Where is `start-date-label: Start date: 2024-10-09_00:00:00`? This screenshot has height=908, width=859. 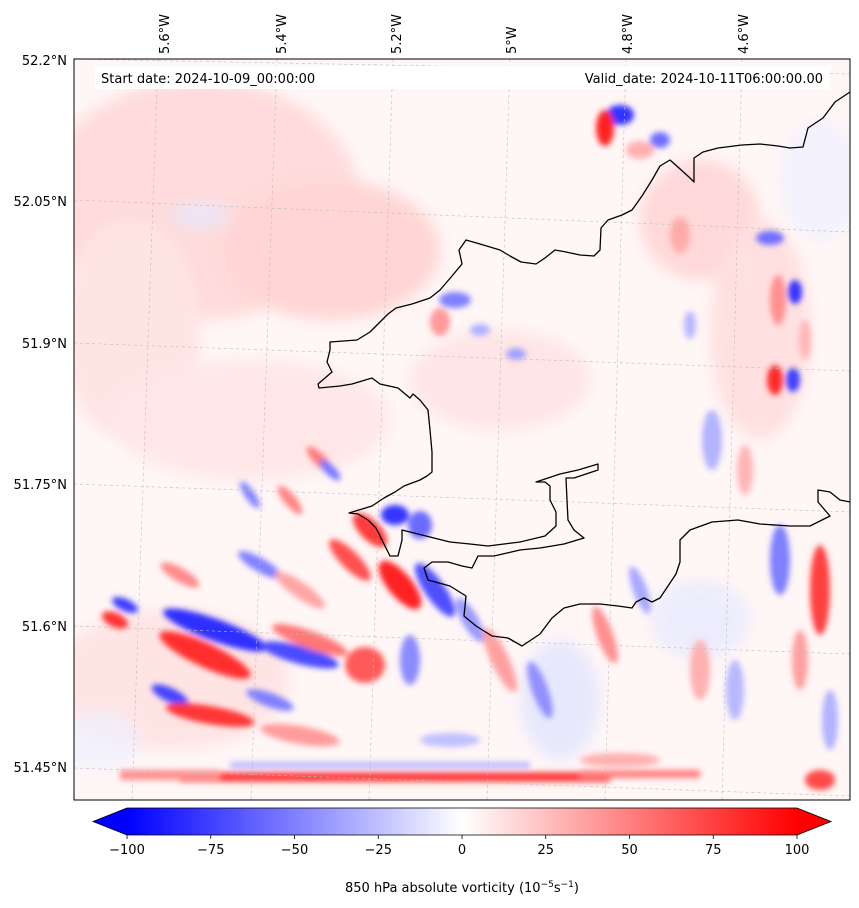 start-date-label: Start date: 2024-10-09_00:00:00 is located at coordinates (208, 79).